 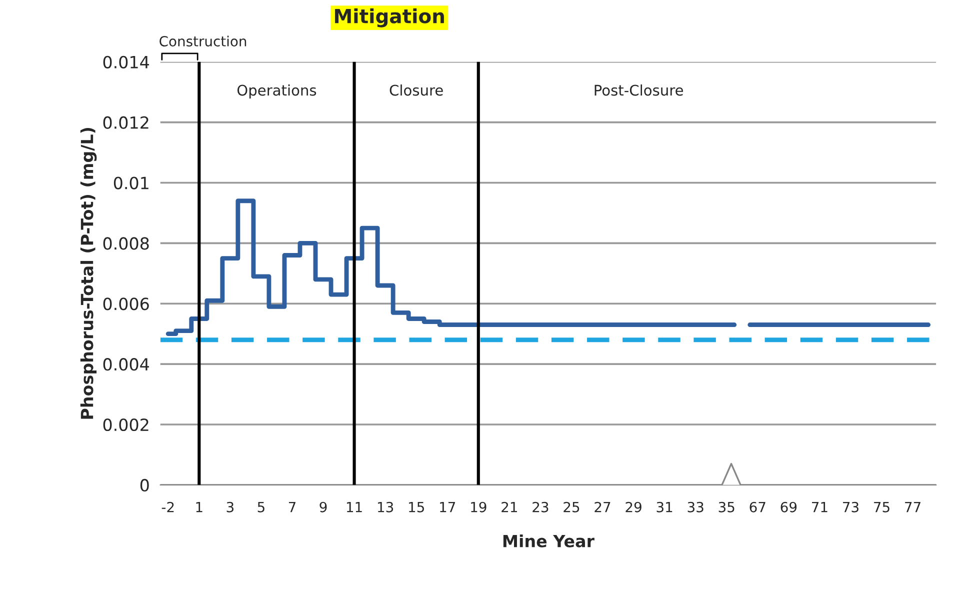 I want to click on x-tick-label: 17, so click(x=448, y=507).